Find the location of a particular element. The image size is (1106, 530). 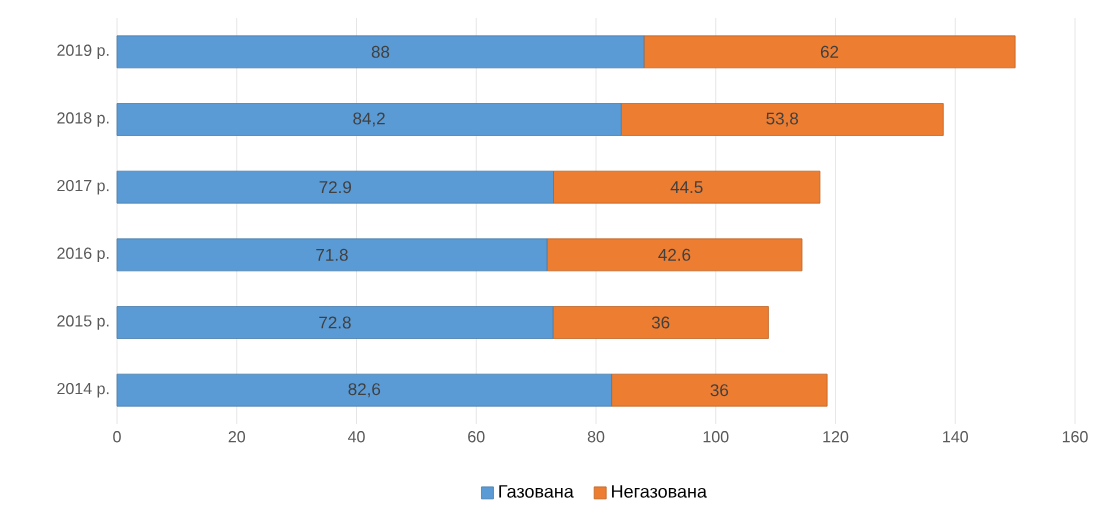

legend-label: Газована is located at coordinates (536, 491).